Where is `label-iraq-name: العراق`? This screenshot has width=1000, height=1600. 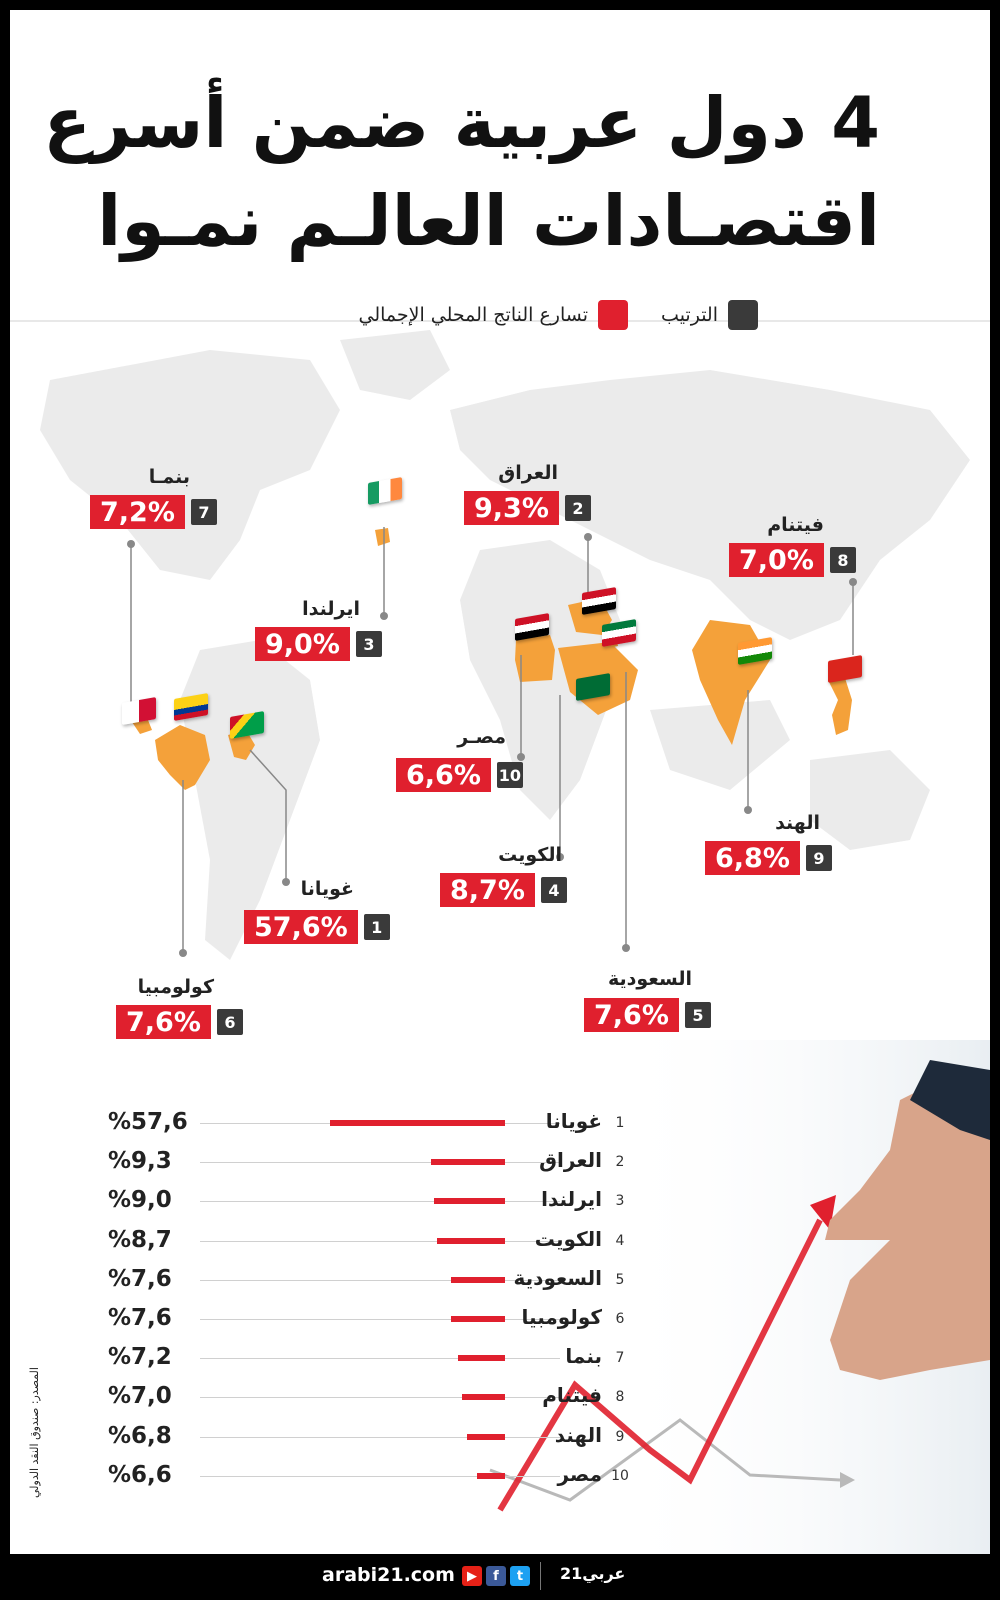 label-iraq-name: العراق is located at coordinates (528, 473).